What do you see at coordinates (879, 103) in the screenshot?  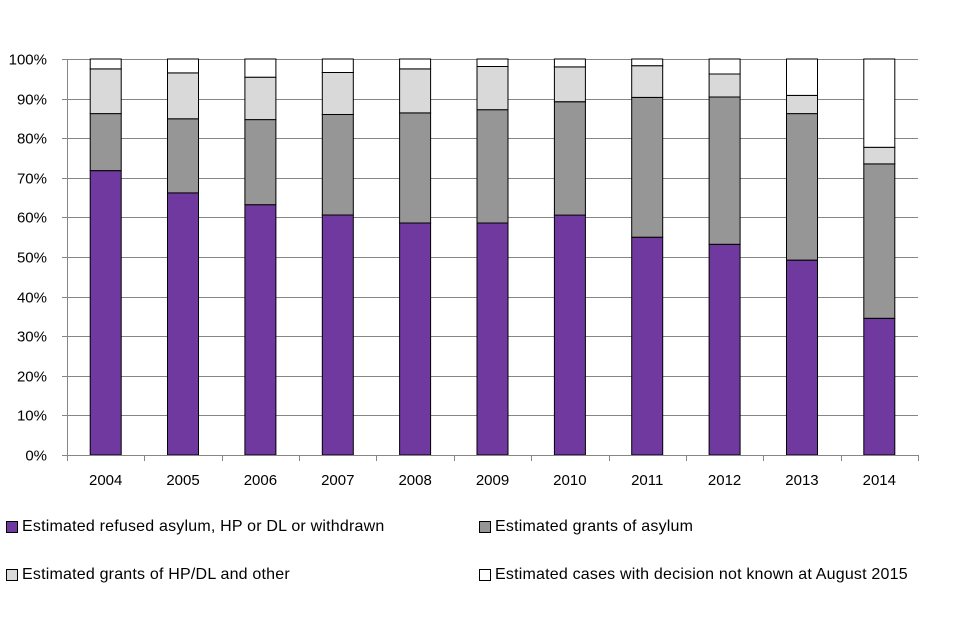 I see `bar-segment-2014-s3` at bounding box center [879, 103].